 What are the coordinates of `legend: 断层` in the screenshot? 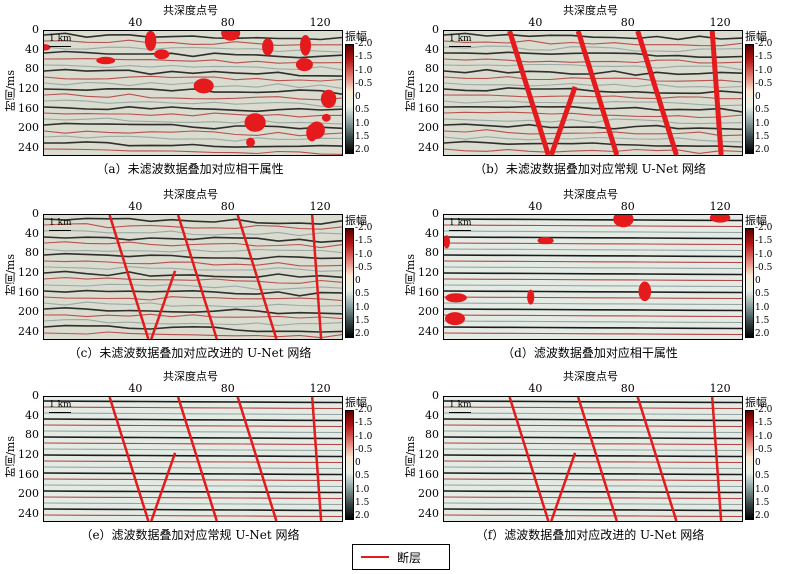 It's located at (401, 557).